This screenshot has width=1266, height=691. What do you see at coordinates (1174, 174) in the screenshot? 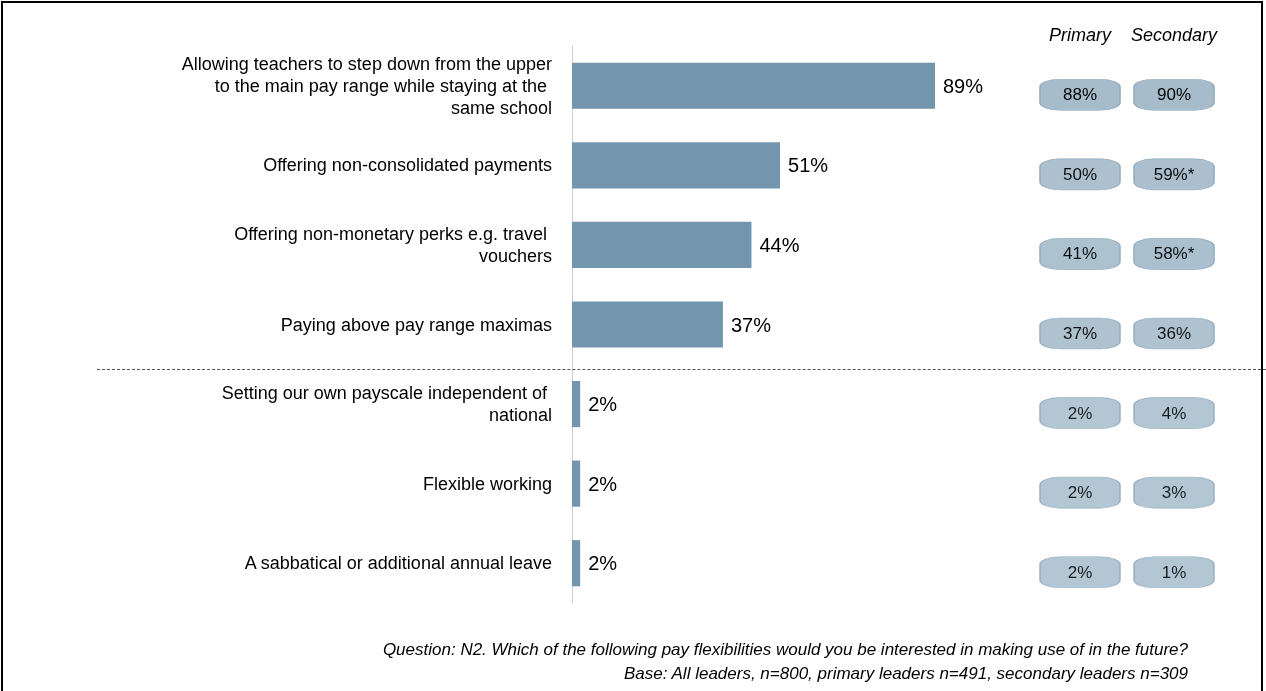
I see `data-label: 59%*` at bounding box center [1174, 174].